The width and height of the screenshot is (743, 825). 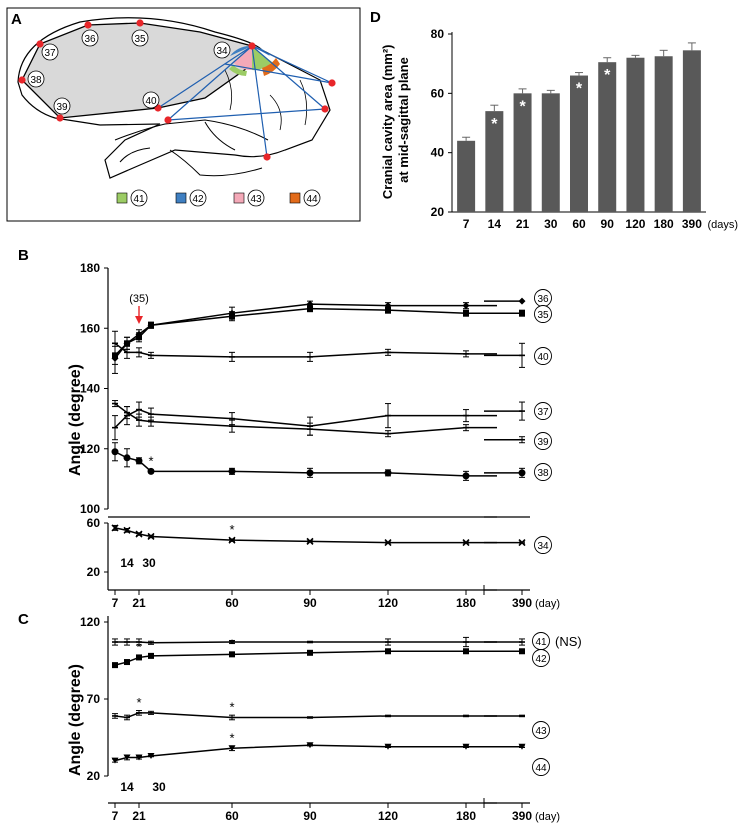 What do you see at coordinates (543, 546) in the screenshot?
I see `series-label-number: 34` at bounding box center [543, 546].